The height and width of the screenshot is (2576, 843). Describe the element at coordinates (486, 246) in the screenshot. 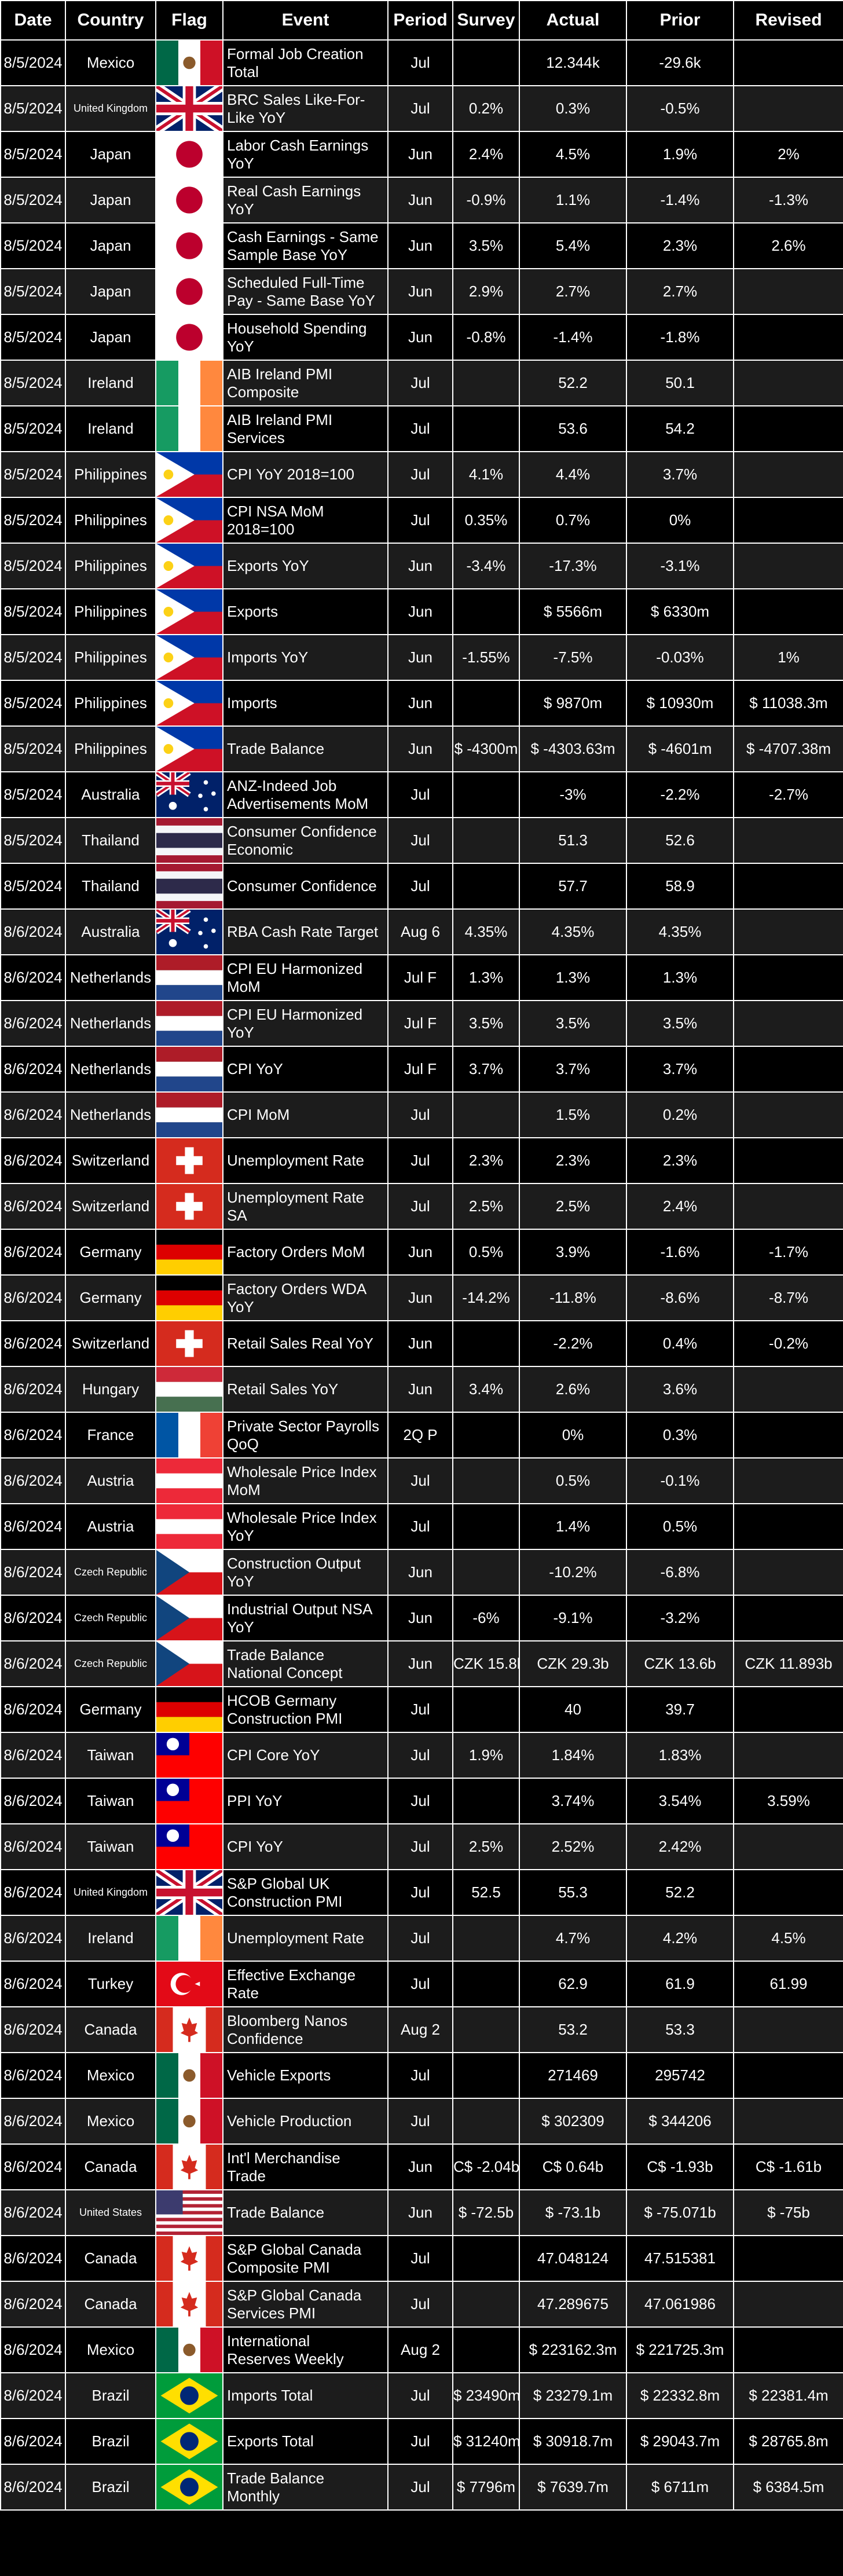

I see `survey-cell: 3.5%` at that location.